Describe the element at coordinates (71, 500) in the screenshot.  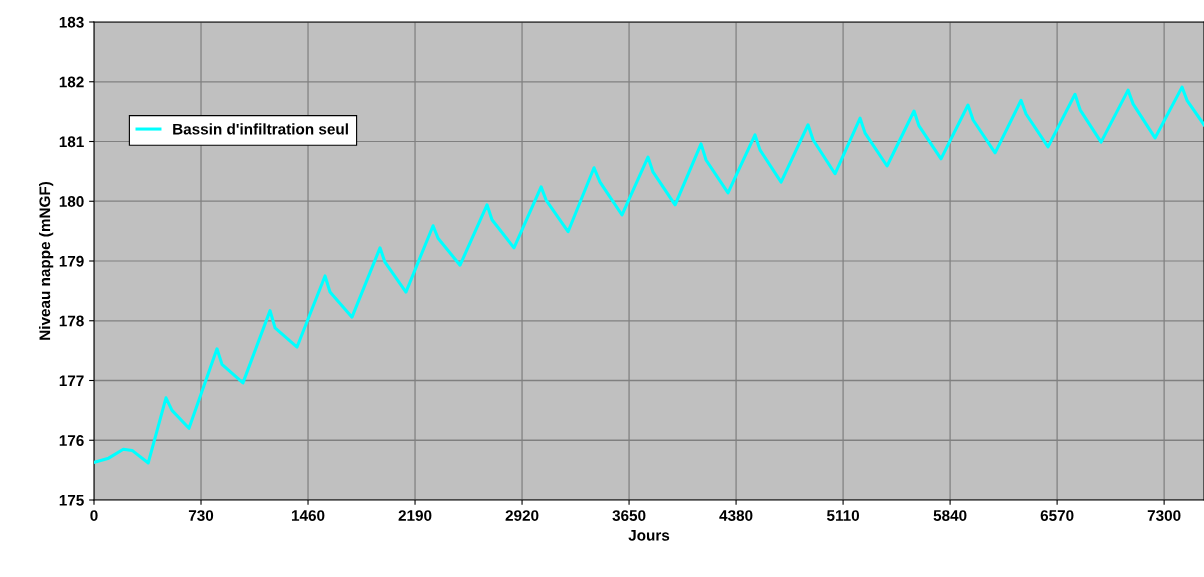
I see `y-tick-label: 175` at that location.